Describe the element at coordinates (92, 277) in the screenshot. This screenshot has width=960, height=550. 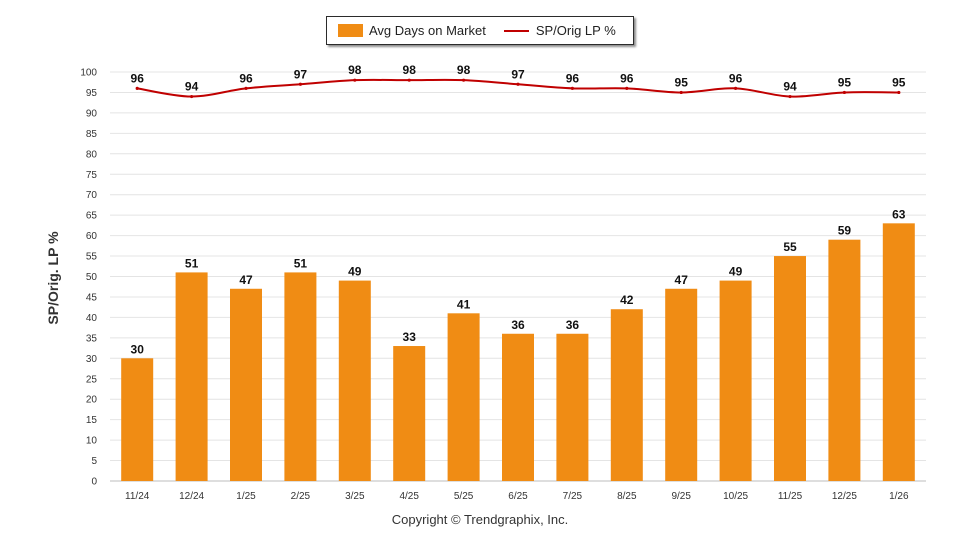
I see `y-tick-label: 50` at that location.